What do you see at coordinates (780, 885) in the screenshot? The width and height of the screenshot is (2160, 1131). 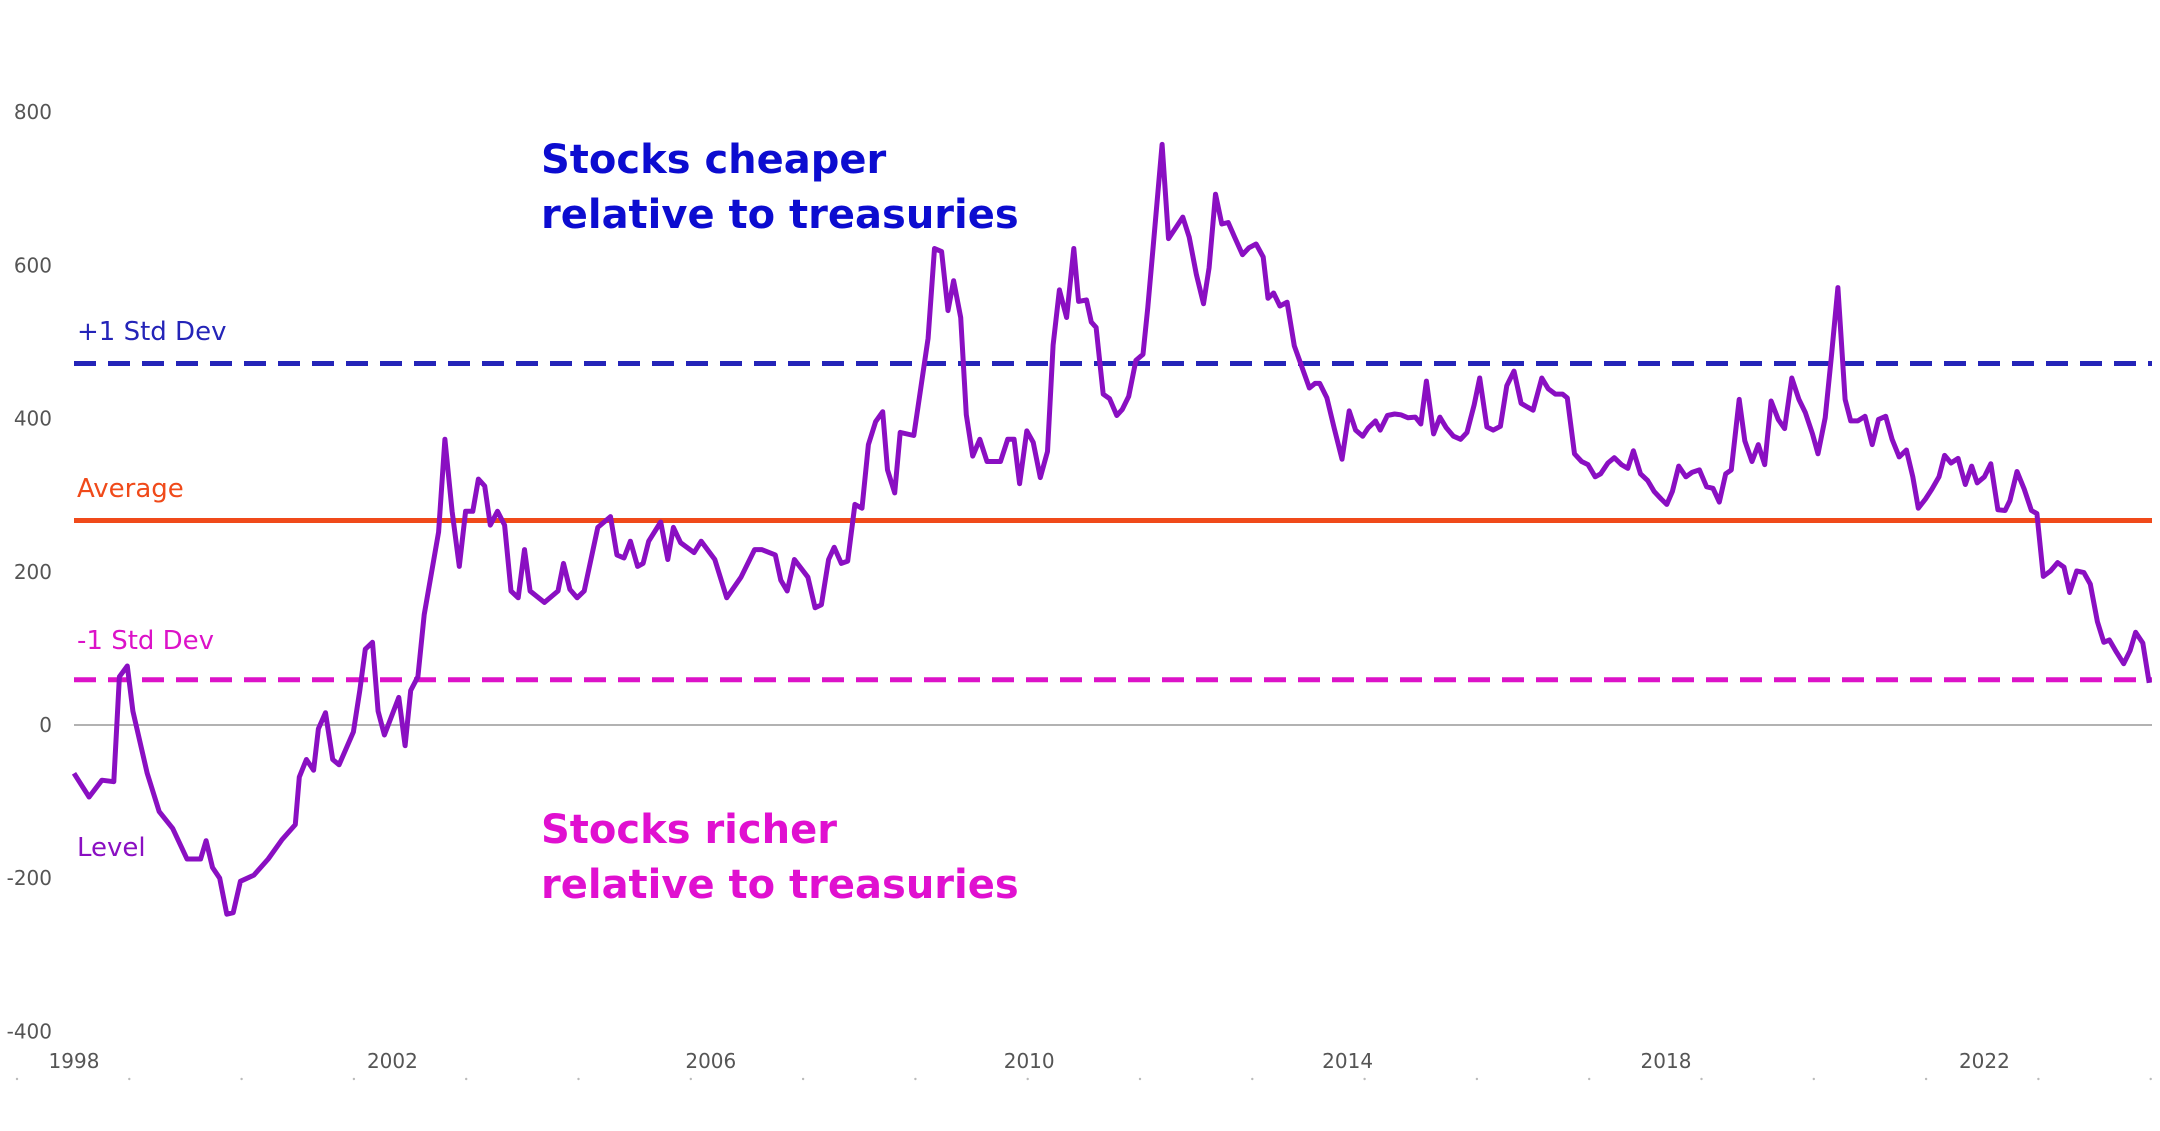 I see `richer-annotation-line-2: relative to treasuries` at bounding box center [780, 885].